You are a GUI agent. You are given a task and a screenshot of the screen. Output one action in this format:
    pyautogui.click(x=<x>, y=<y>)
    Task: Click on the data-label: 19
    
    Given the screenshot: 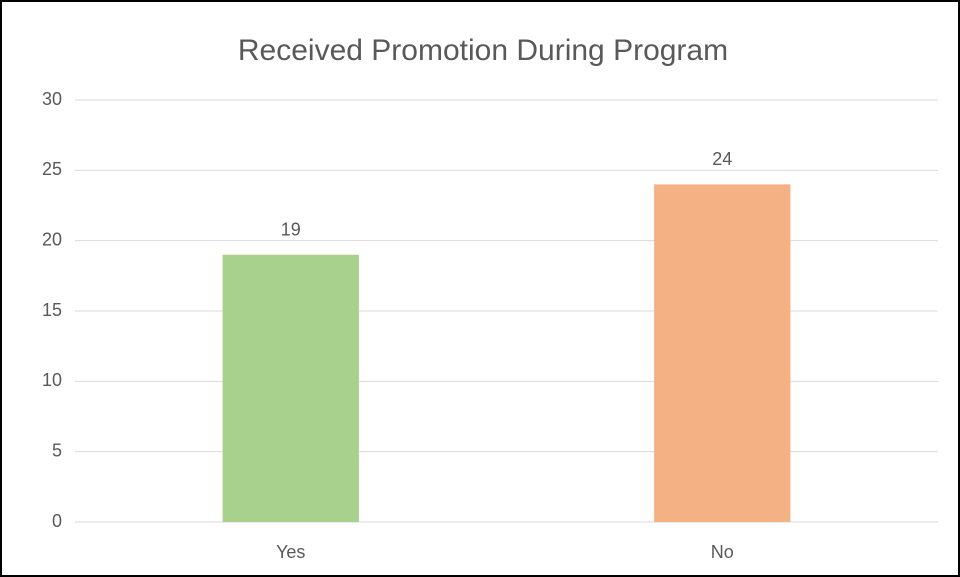 What is the action you would take?
    pyautogui.click(x=291, y=229)
    